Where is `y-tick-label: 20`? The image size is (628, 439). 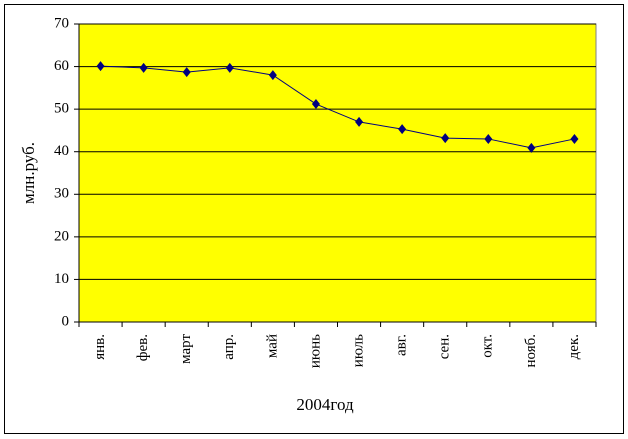
y-tick-label: 20 is located at coordinates (61, 236).